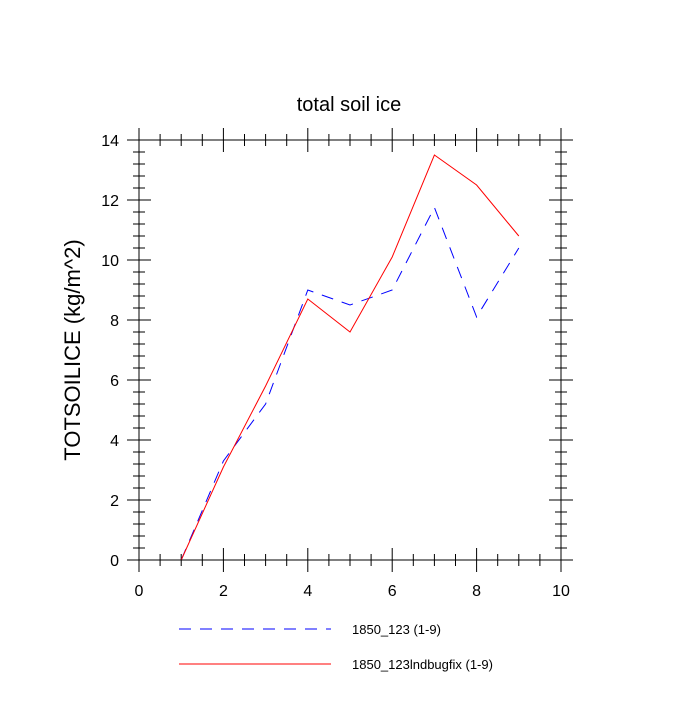 The width and height of the screenshot is (700, 705). What do you see at coordinates (307, 591) in the screenshot?
I see `x-tick-label: 4` at bounding box center [307, 591].